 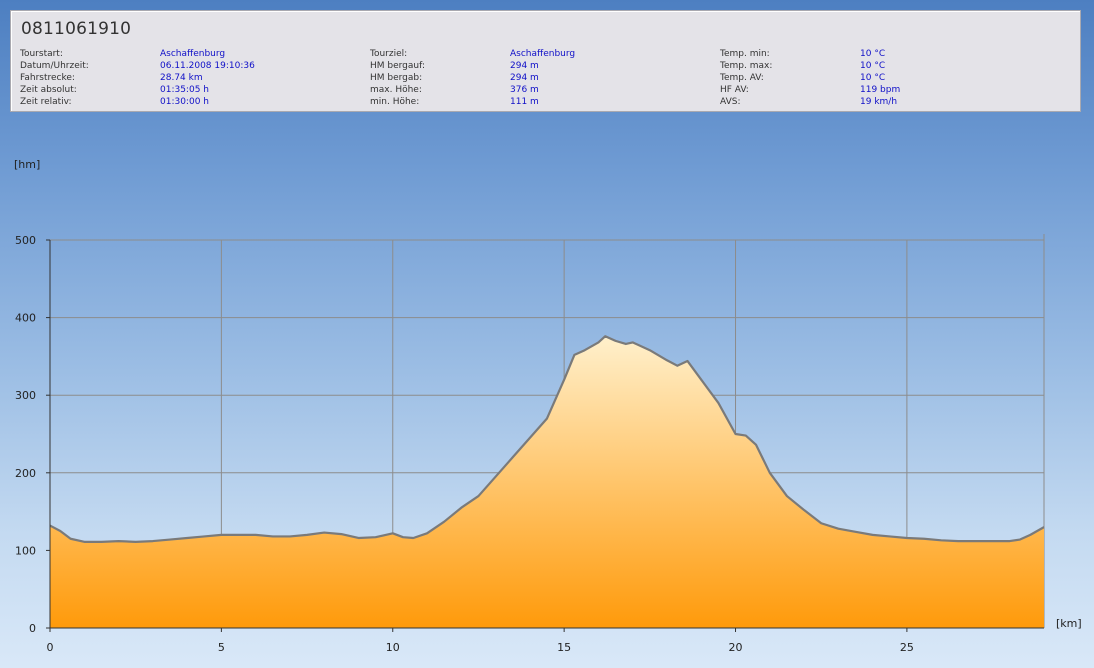 What do you see at coordinates (25, 473) in the screenshot?
I see `y-tick-label: 200` at bounding box center [25, 473].